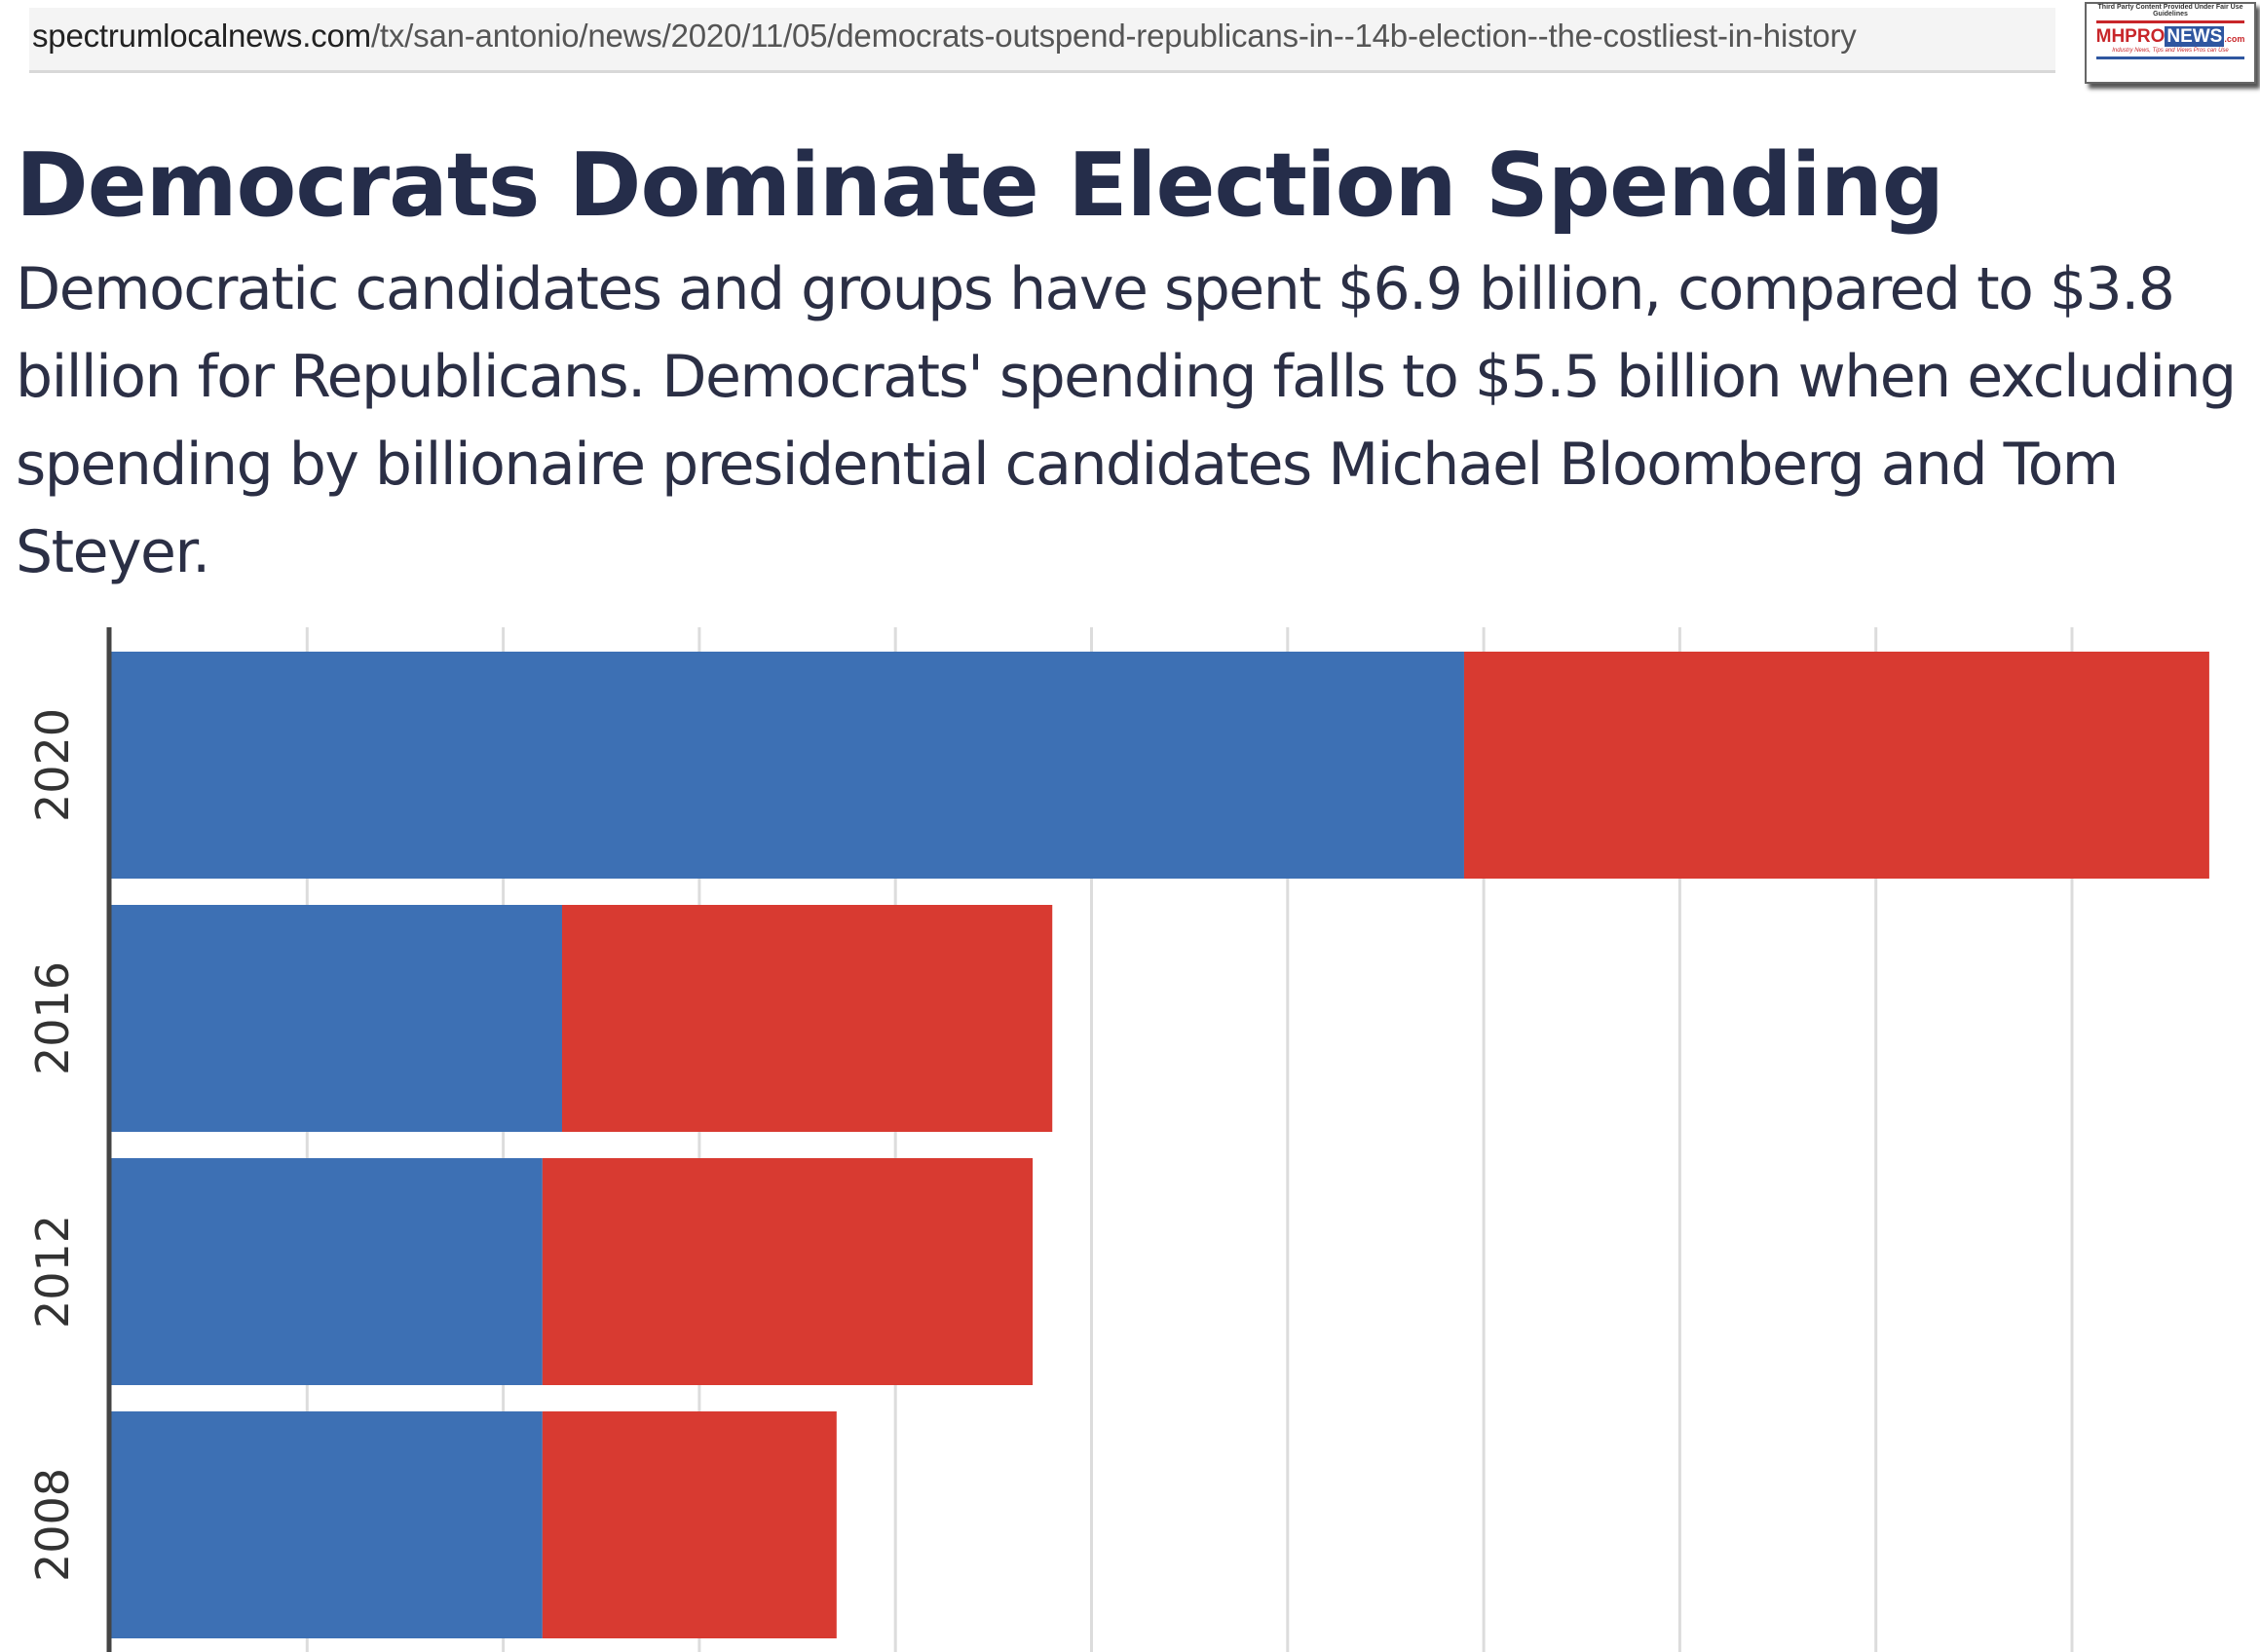  What do you see at coordinates (690, 1525) in the screenshot?
I see `republican-bar-2008` at bounding box center [690, 1525].